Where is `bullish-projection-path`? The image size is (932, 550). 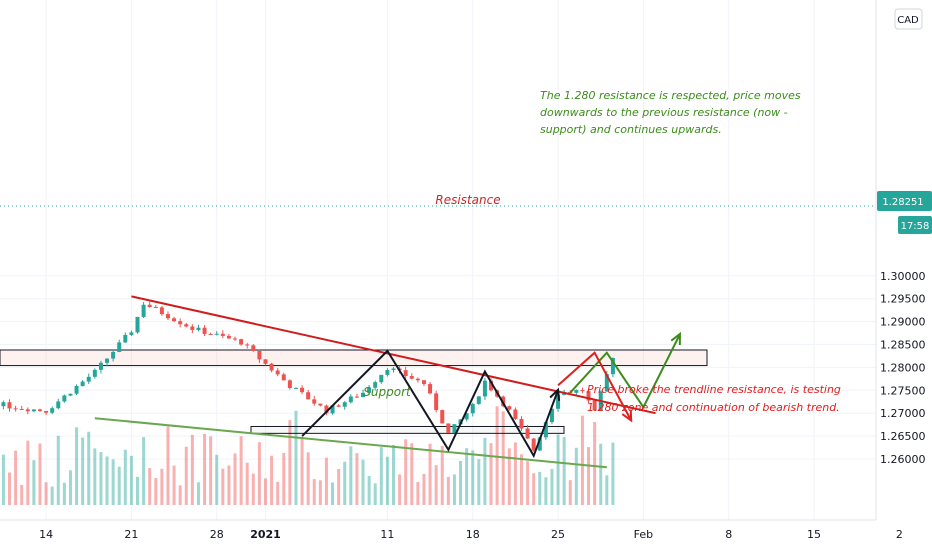 bullish-projection-path is located at coordinates (625, 371).